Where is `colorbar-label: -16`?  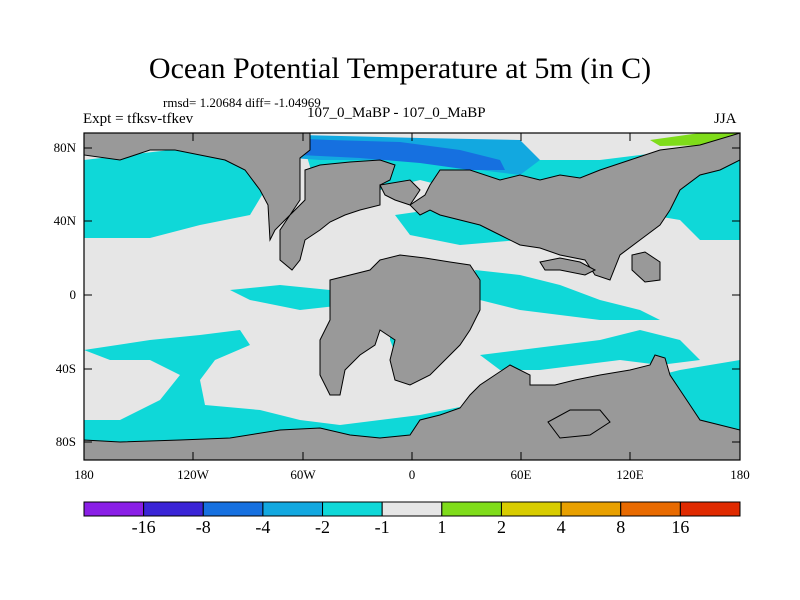
colorbar-label: -16 is located at coordinates (143, 527).